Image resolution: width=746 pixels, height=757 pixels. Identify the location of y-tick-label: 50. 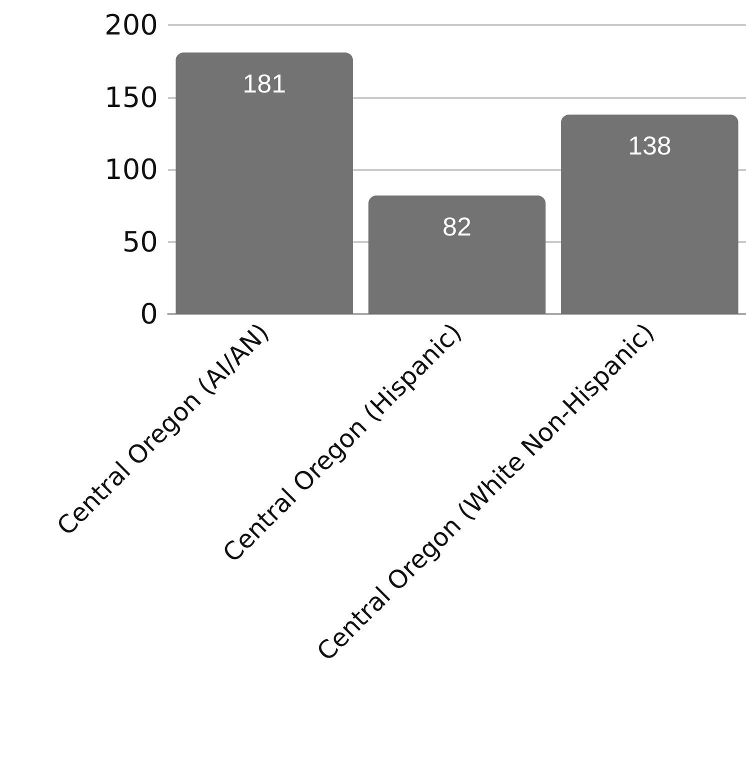
(140, 241).